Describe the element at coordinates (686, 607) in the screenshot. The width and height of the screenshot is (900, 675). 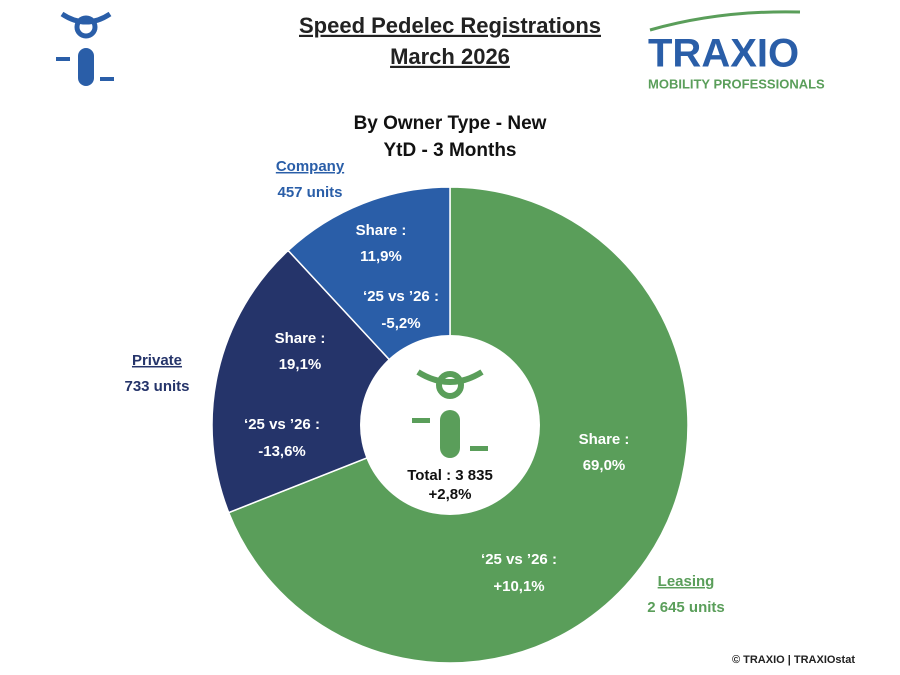
I see `units-label: 2 645 units` at that location.